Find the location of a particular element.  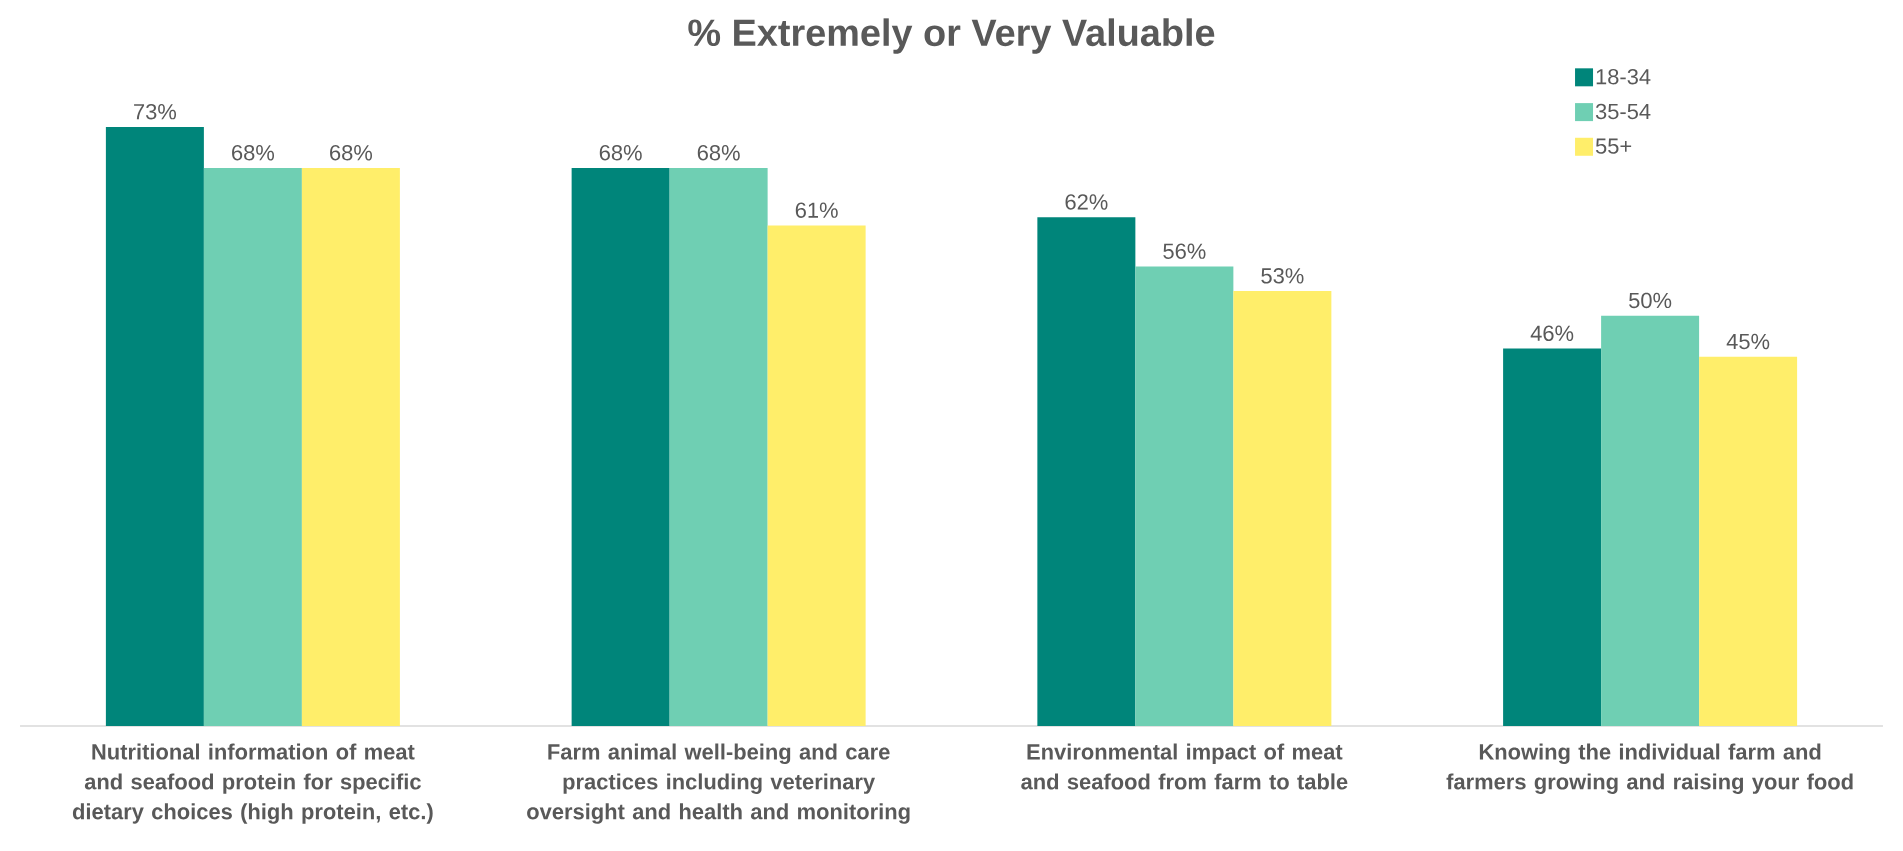

data-label: 50% is located at coordinates (1650, 300).